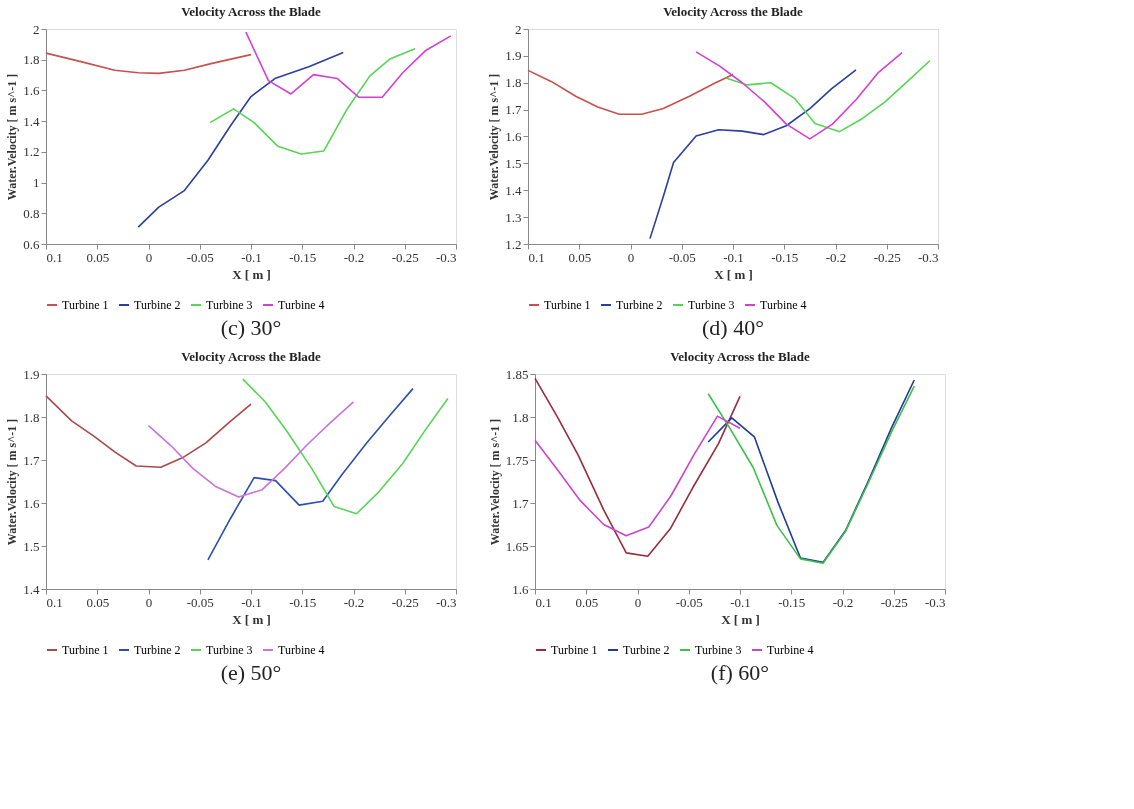 The height and width of the screenshot is (809, 1134). I want to click on text: (d) 40°, so click(733, 327).